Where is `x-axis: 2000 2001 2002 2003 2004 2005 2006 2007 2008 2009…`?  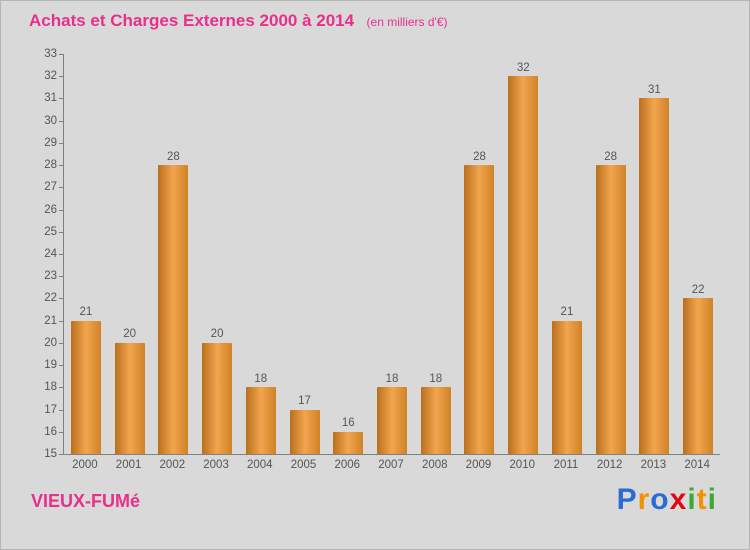
x-axis: 2000 2001 2002 2003 2004 2005 2006 2007 2008 2009… is located at coordinates (391, 465).